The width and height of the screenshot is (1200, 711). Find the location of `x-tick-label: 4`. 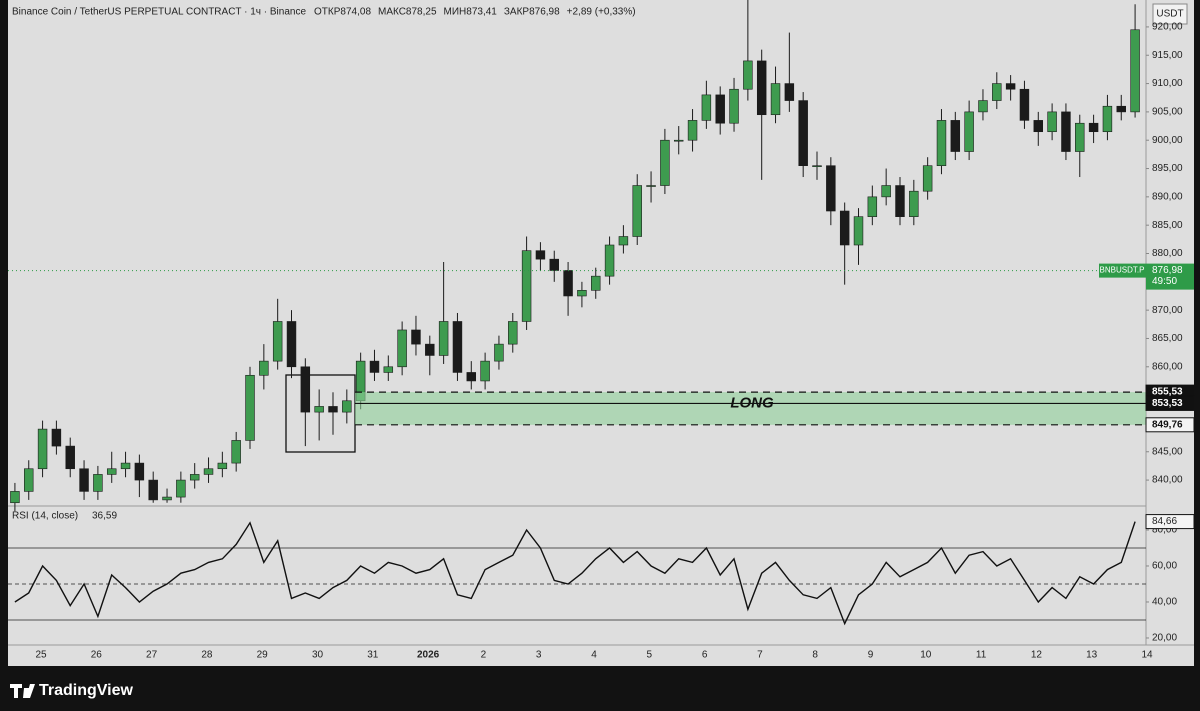

x-tick-label: 4 is located at coordinates (594, 655).